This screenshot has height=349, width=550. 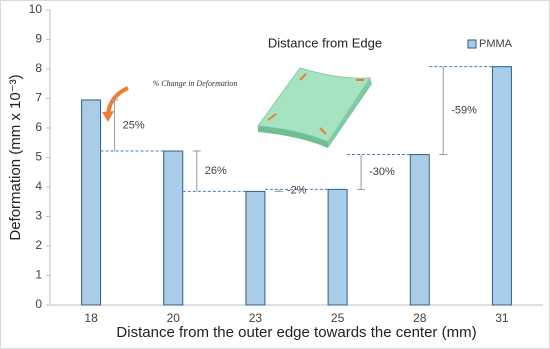 What do you see at coordinates (117, 100) in the screenshot?
I see `callout-arrow` at bounding box center [117, 100].